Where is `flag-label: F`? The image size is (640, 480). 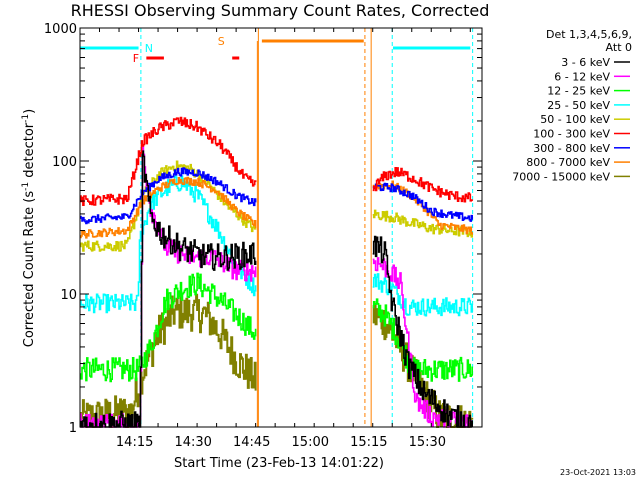 flag-label: F is located at coordinates (136, 58).